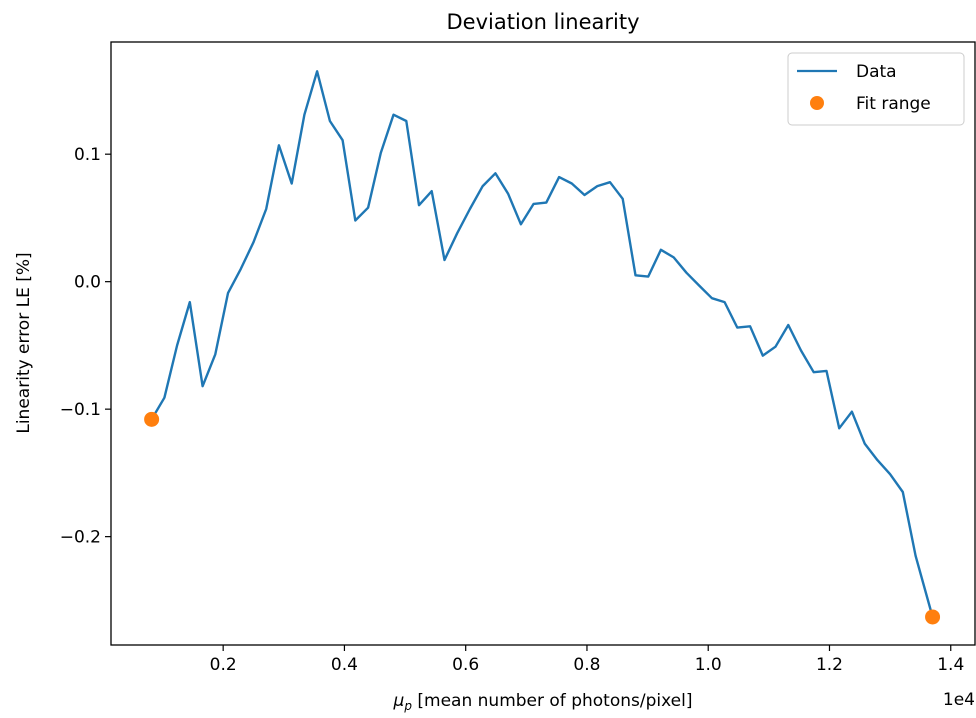  Describe the element at coordinates (876, 72) in the screenshot. I see `legend-data-label: Data` at that location.